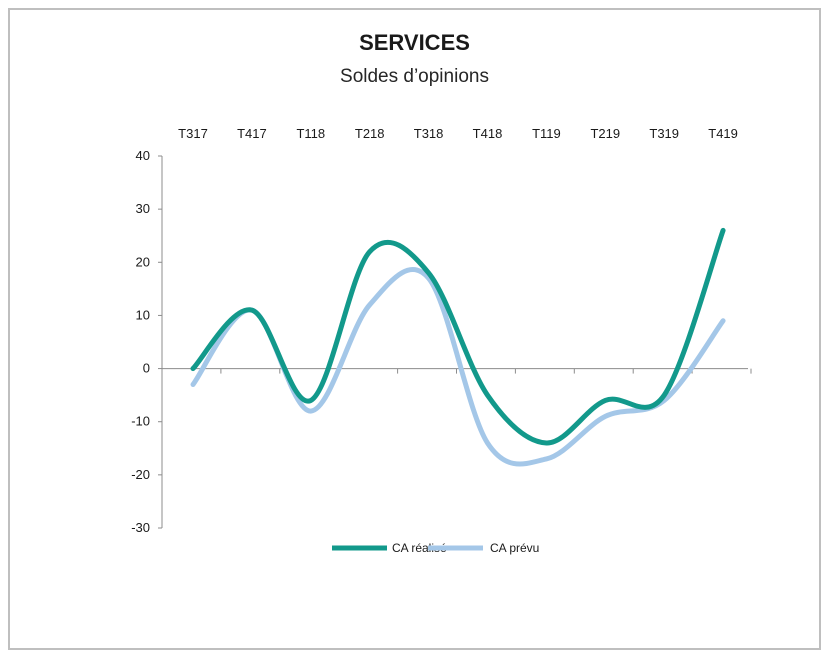 Image resolution: width=829 pixels, height=656 pixels. Describe the element at coordinates (664, 133) in the screenshot. I see `x-tick-label: T319` at that location.